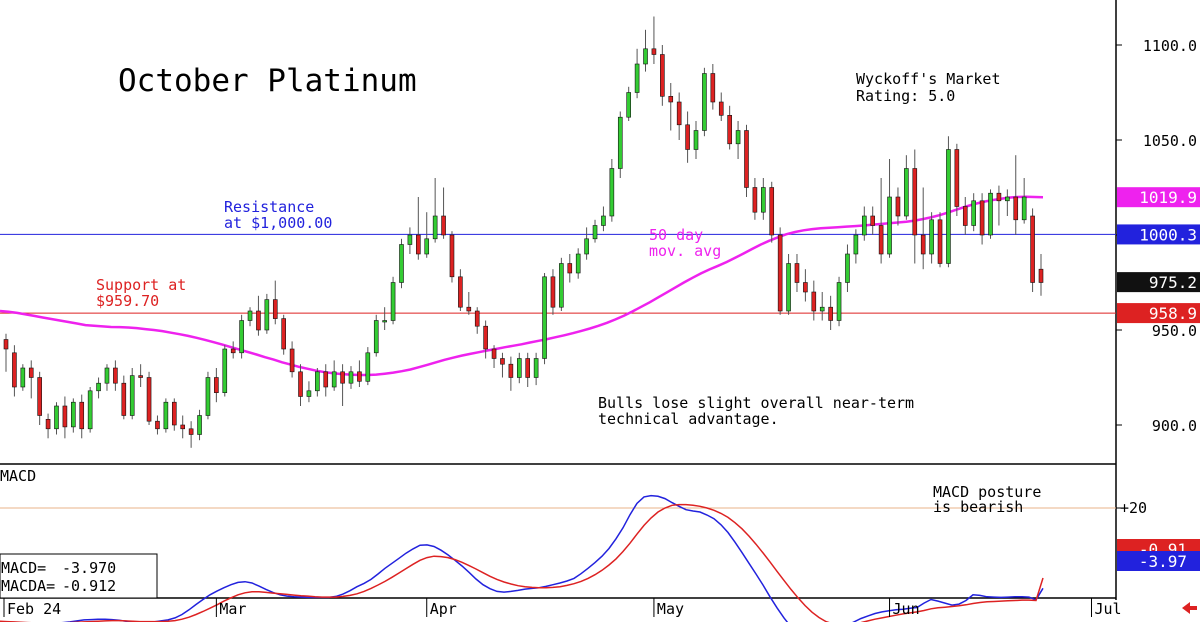 The width and height of the screenshot is (1200, 622). I want to click on macd-note-line-1: MACD posture, so click(987, 492).